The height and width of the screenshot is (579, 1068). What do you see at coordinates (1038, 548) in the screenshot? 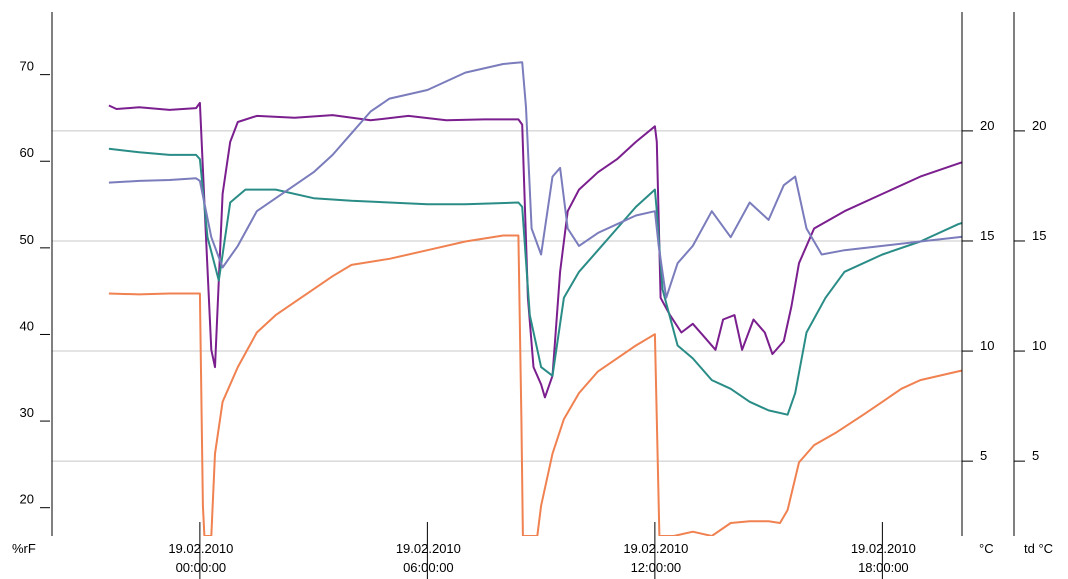
I see `right-axis-2-label: td °C` at bounding box center [1038, 548].